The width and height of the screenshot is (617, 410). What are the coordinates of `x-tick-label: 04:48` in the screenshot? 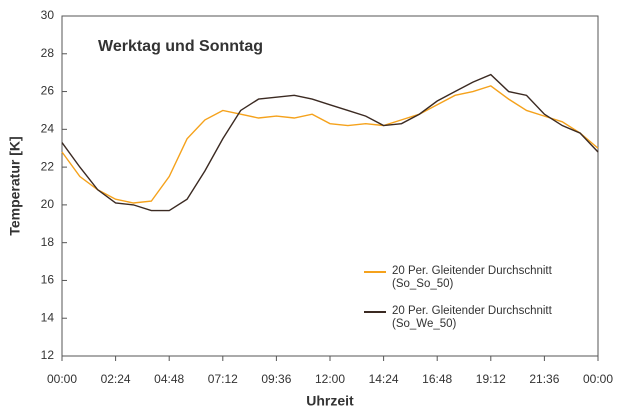 It's located at (169, 379).